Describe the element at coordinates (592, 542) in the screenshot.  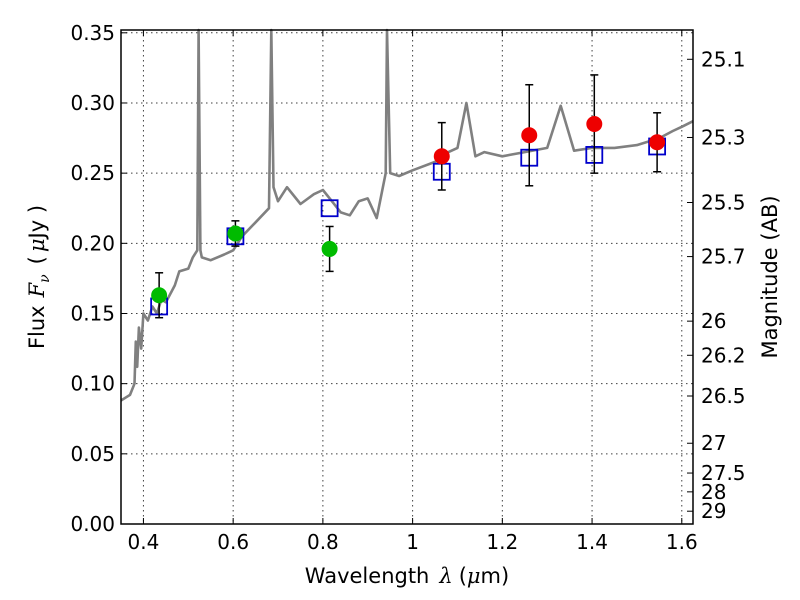
I see `x-tick-label: 1.4` at that location.